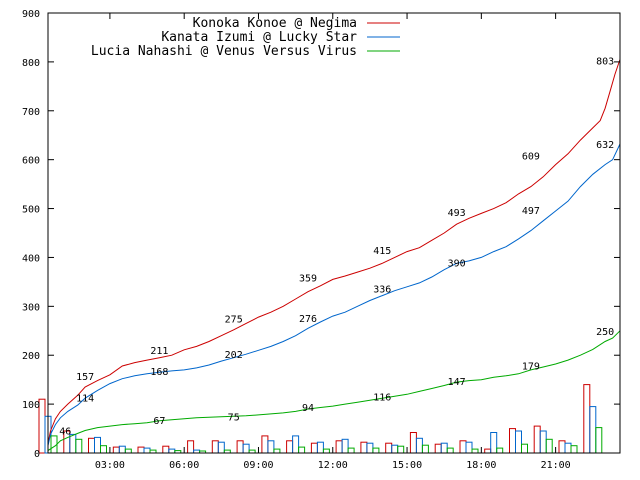  What do you see at coordinates (234, 355) in the screenshot?
I see `data-label: 202` at bounding box center [234, 355].